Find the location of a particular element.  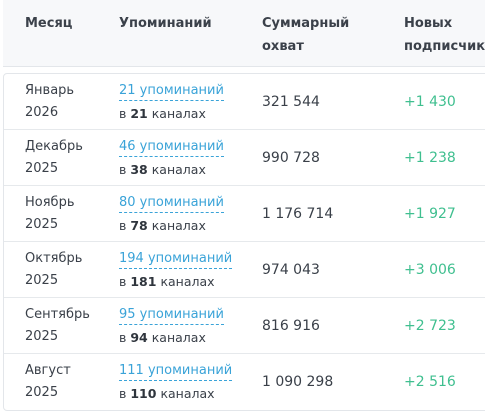

month-cell: Декабрь 2025 is located at coordinates (54, 158).